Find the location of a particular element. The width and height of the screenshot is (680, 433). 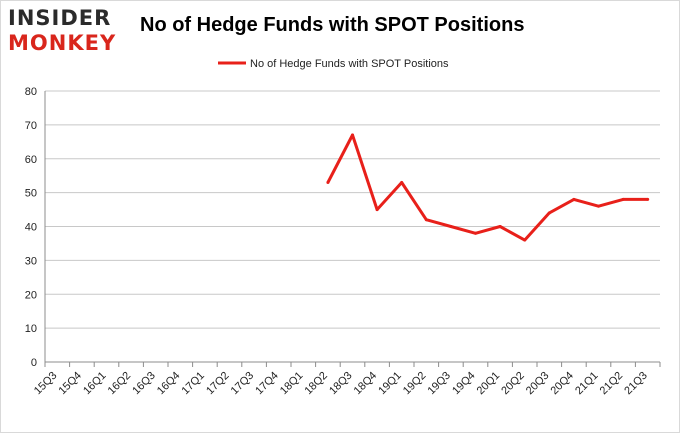

y-tick-label: 30 is located at coordinates (31, 261).